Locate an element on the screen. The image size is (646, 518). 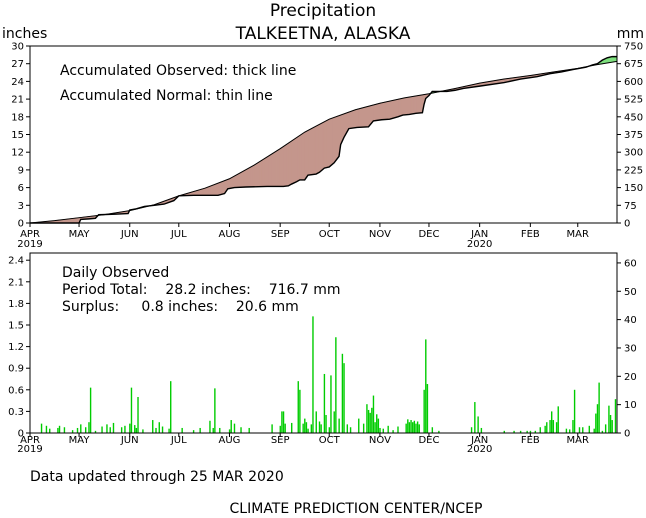
data-updated-text: Data updated through 25 MAR 2020 is located at coordinates (157, 477).